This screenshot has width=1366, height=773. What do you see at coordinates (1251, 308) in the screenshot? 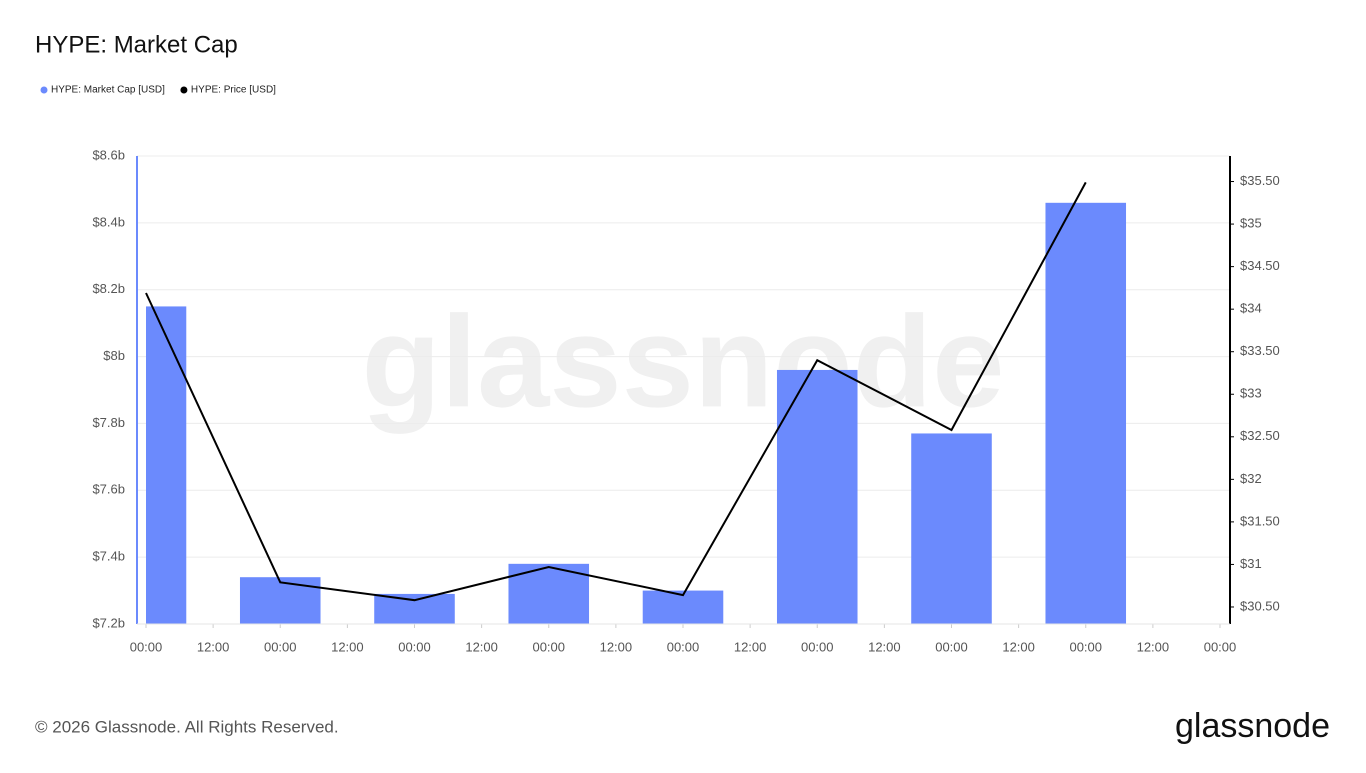
I see `y2-tick-label: $34` at bounding box center [1251, 308].